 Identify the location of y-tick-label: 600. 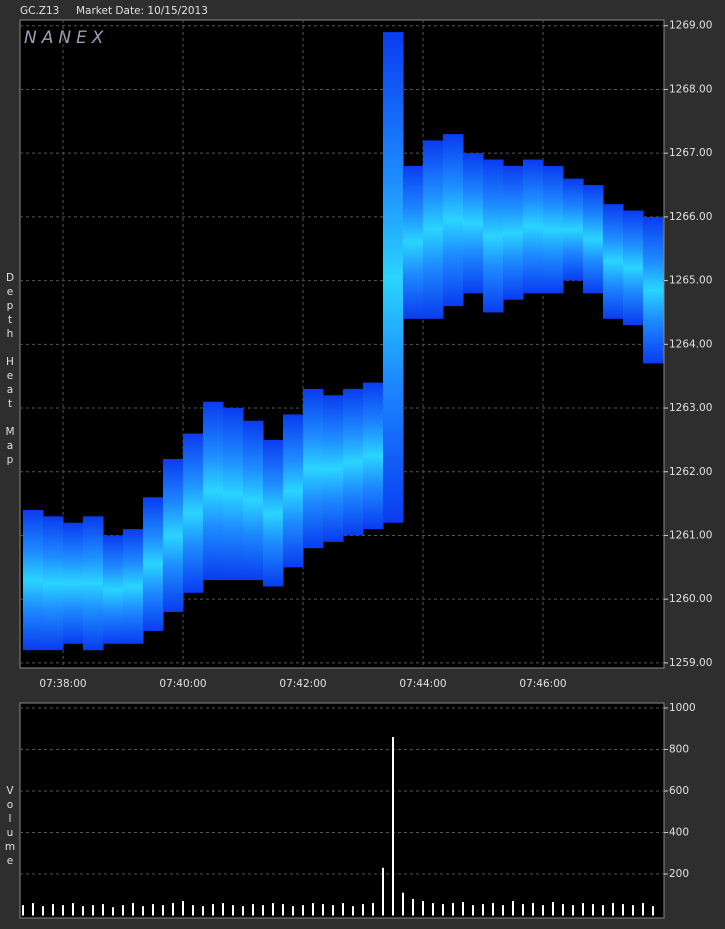
(679, 791).